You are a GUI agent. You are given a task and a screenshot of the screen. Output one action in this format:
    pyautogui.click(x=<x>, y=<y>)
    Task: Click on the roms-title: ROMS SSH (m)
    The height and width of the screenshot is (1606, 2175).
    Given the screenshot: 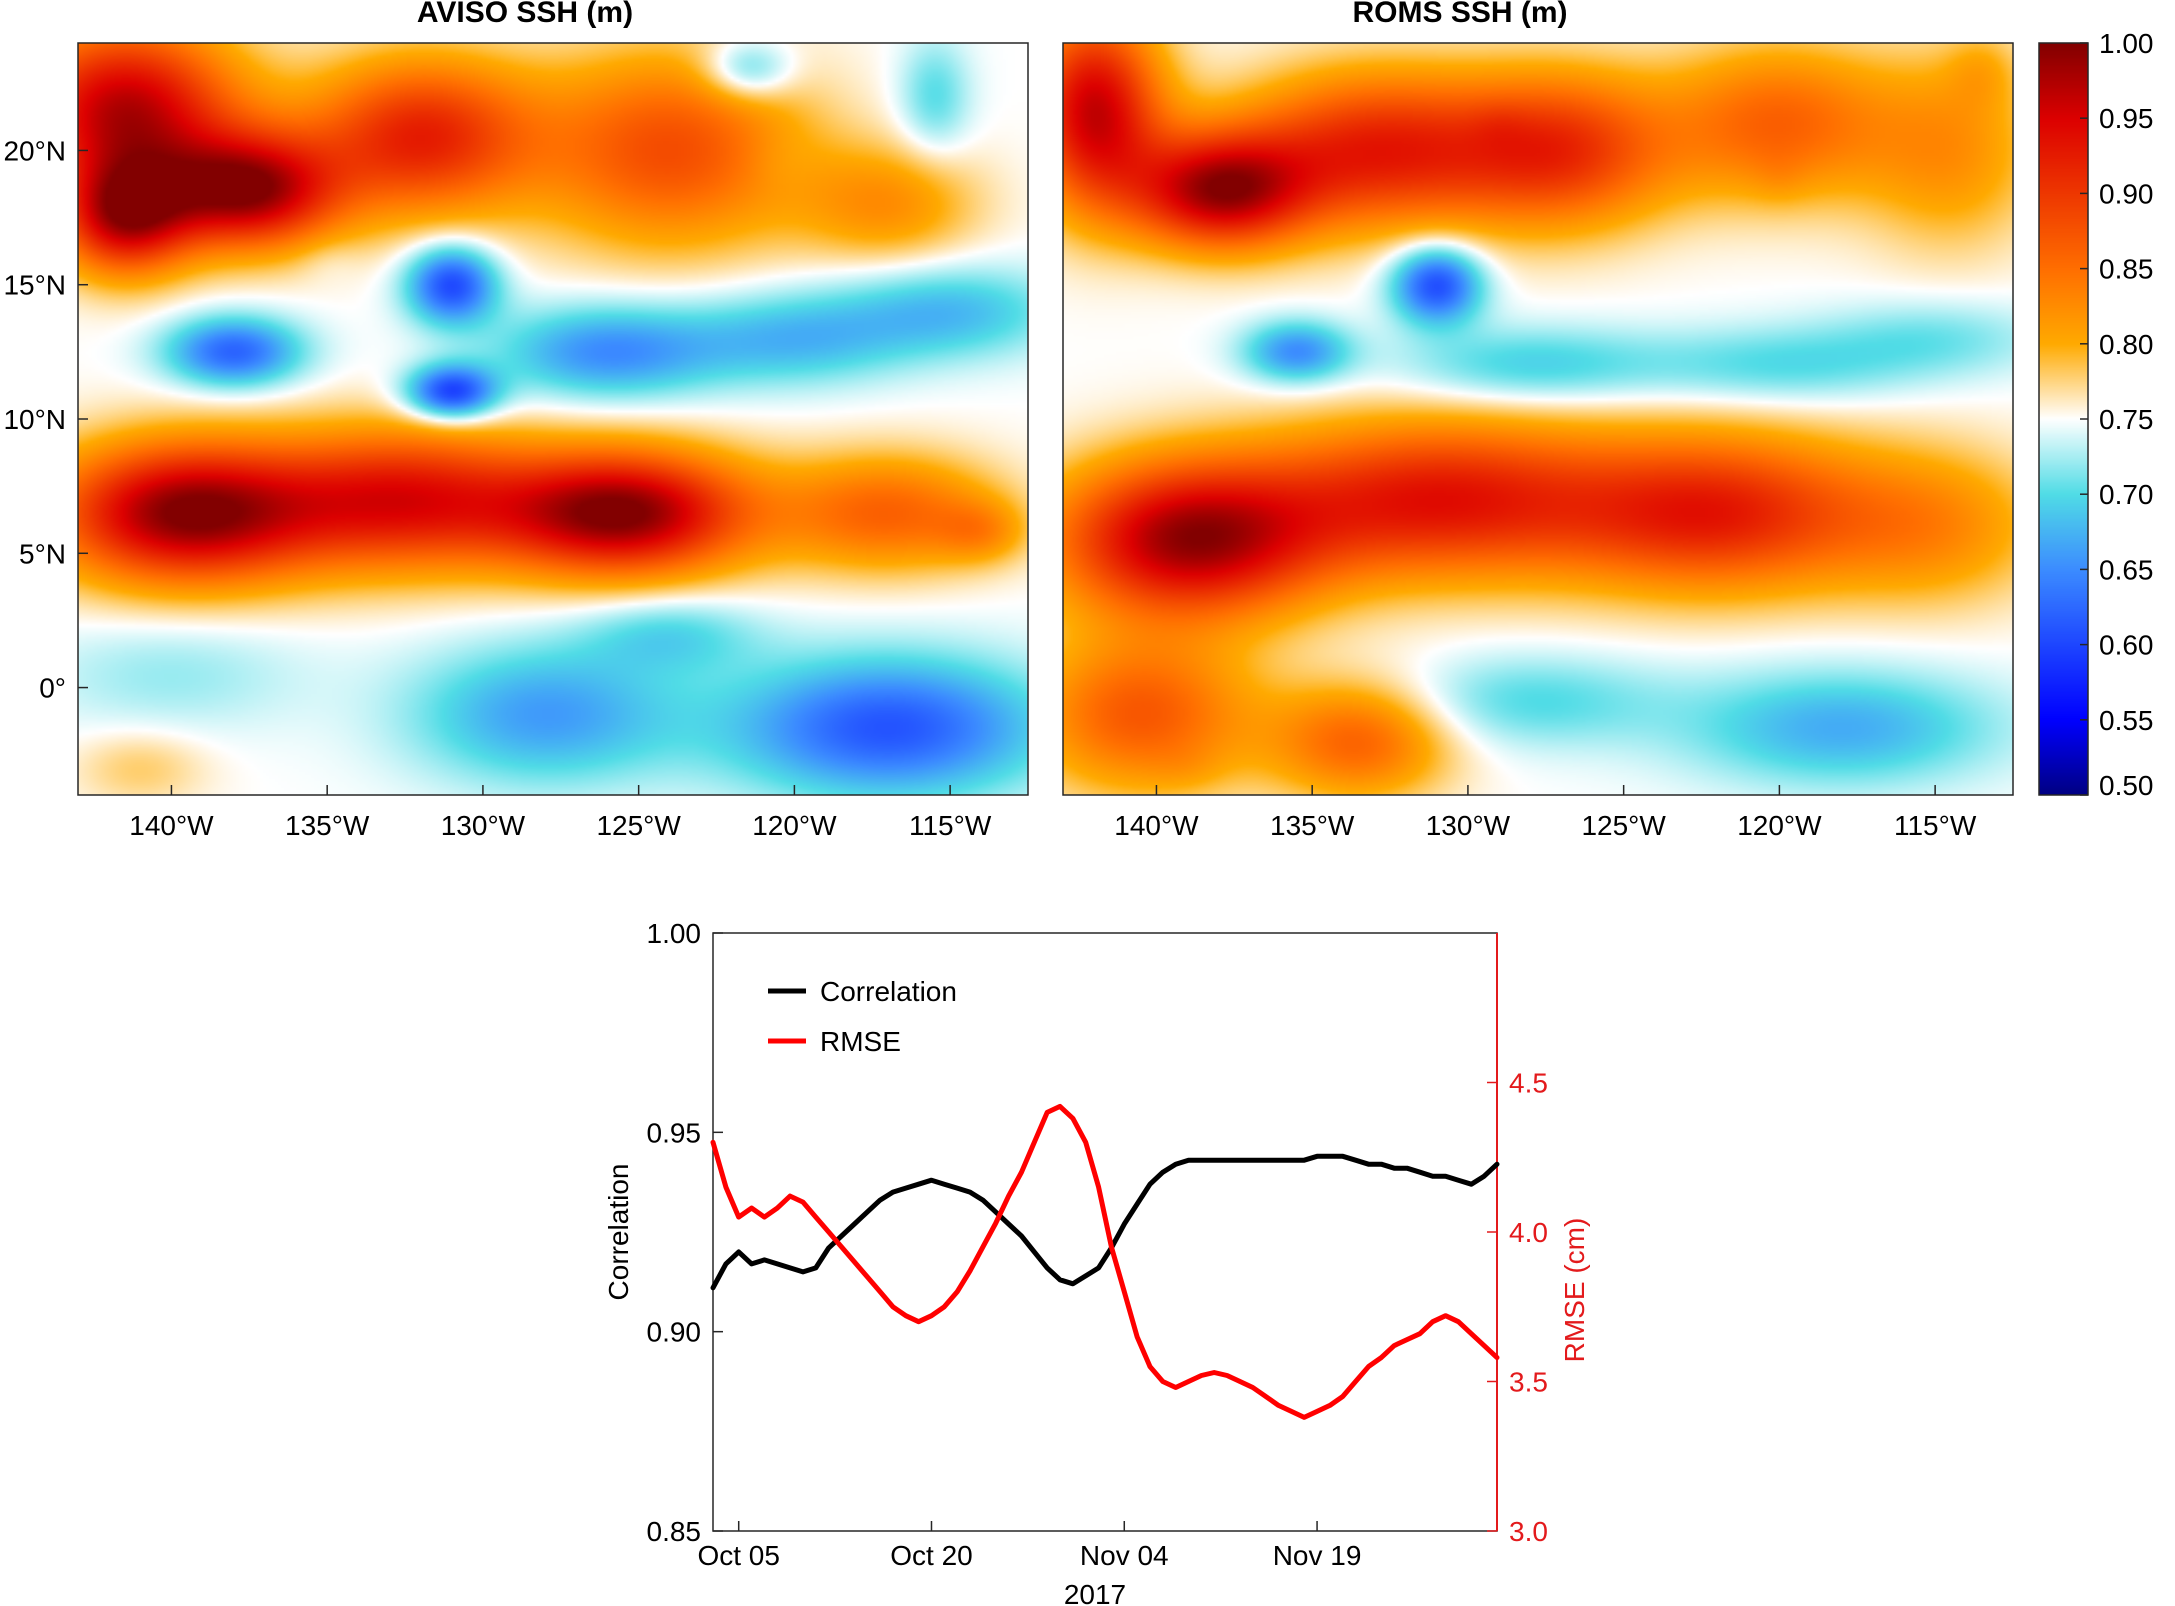 What is the action you would take?
    pyautogui.click(x=1459, y=14)
    